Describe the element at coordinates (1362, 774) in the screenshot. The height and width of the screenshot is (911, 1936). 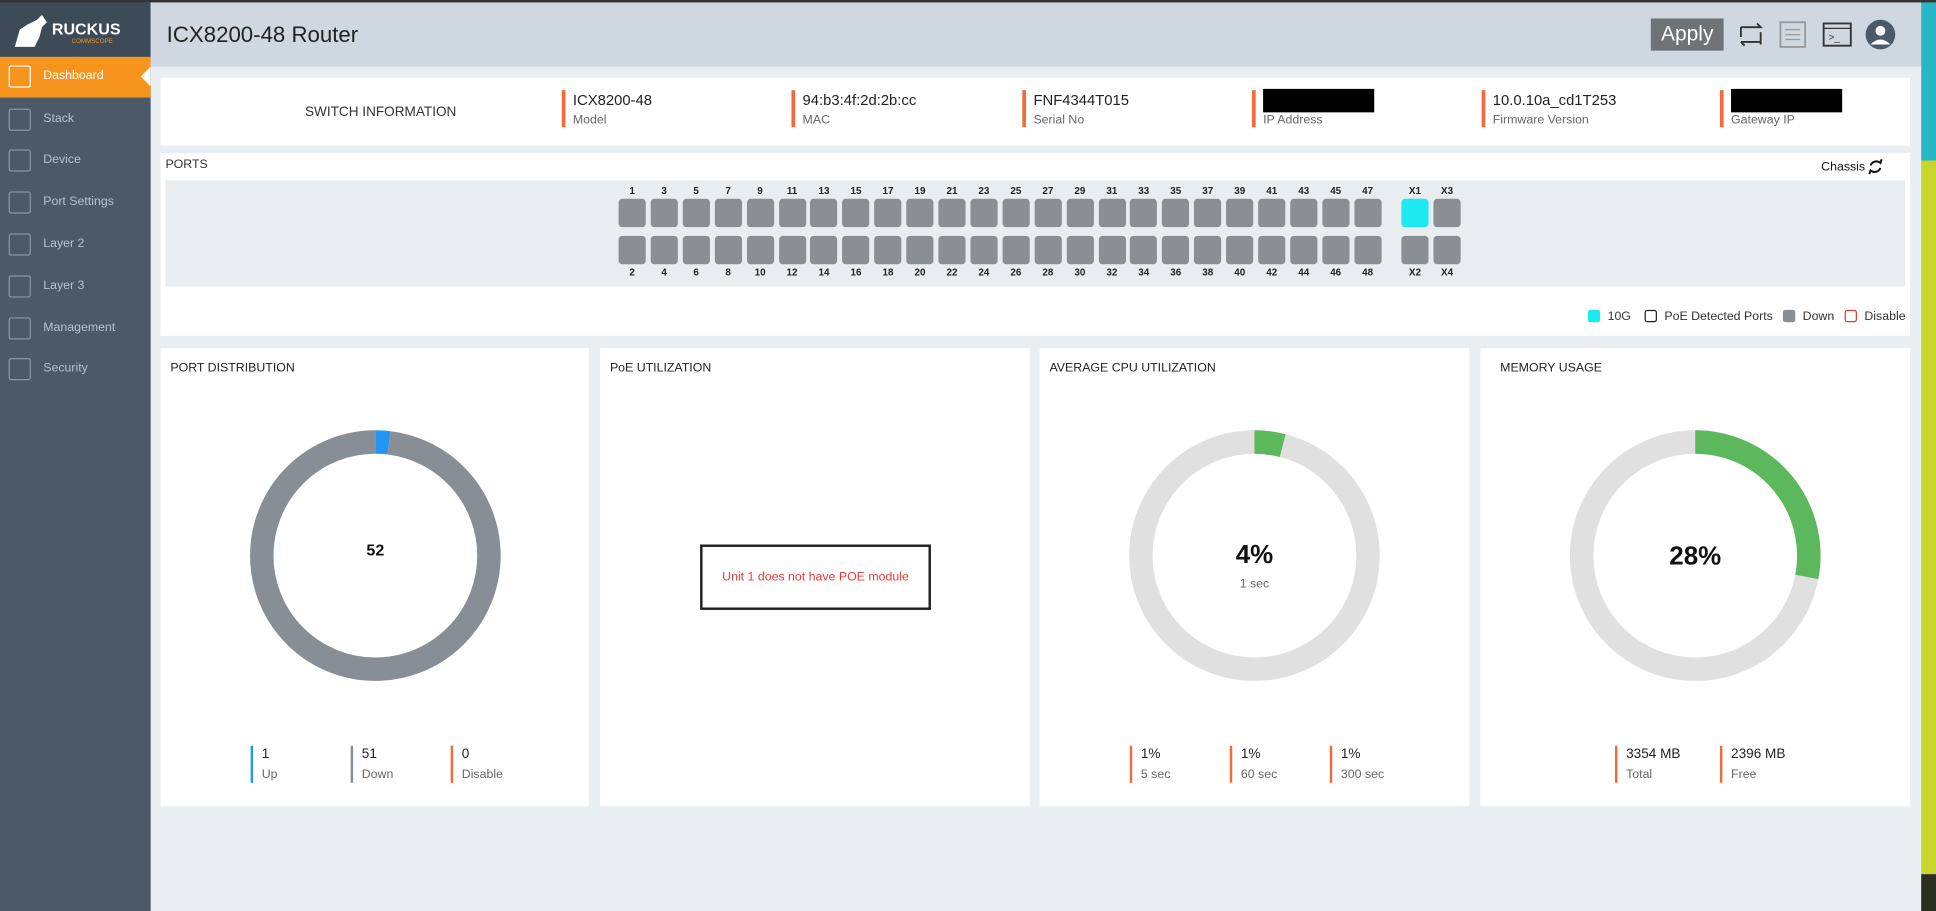
I see `stat-label: 300 sec` at that location.